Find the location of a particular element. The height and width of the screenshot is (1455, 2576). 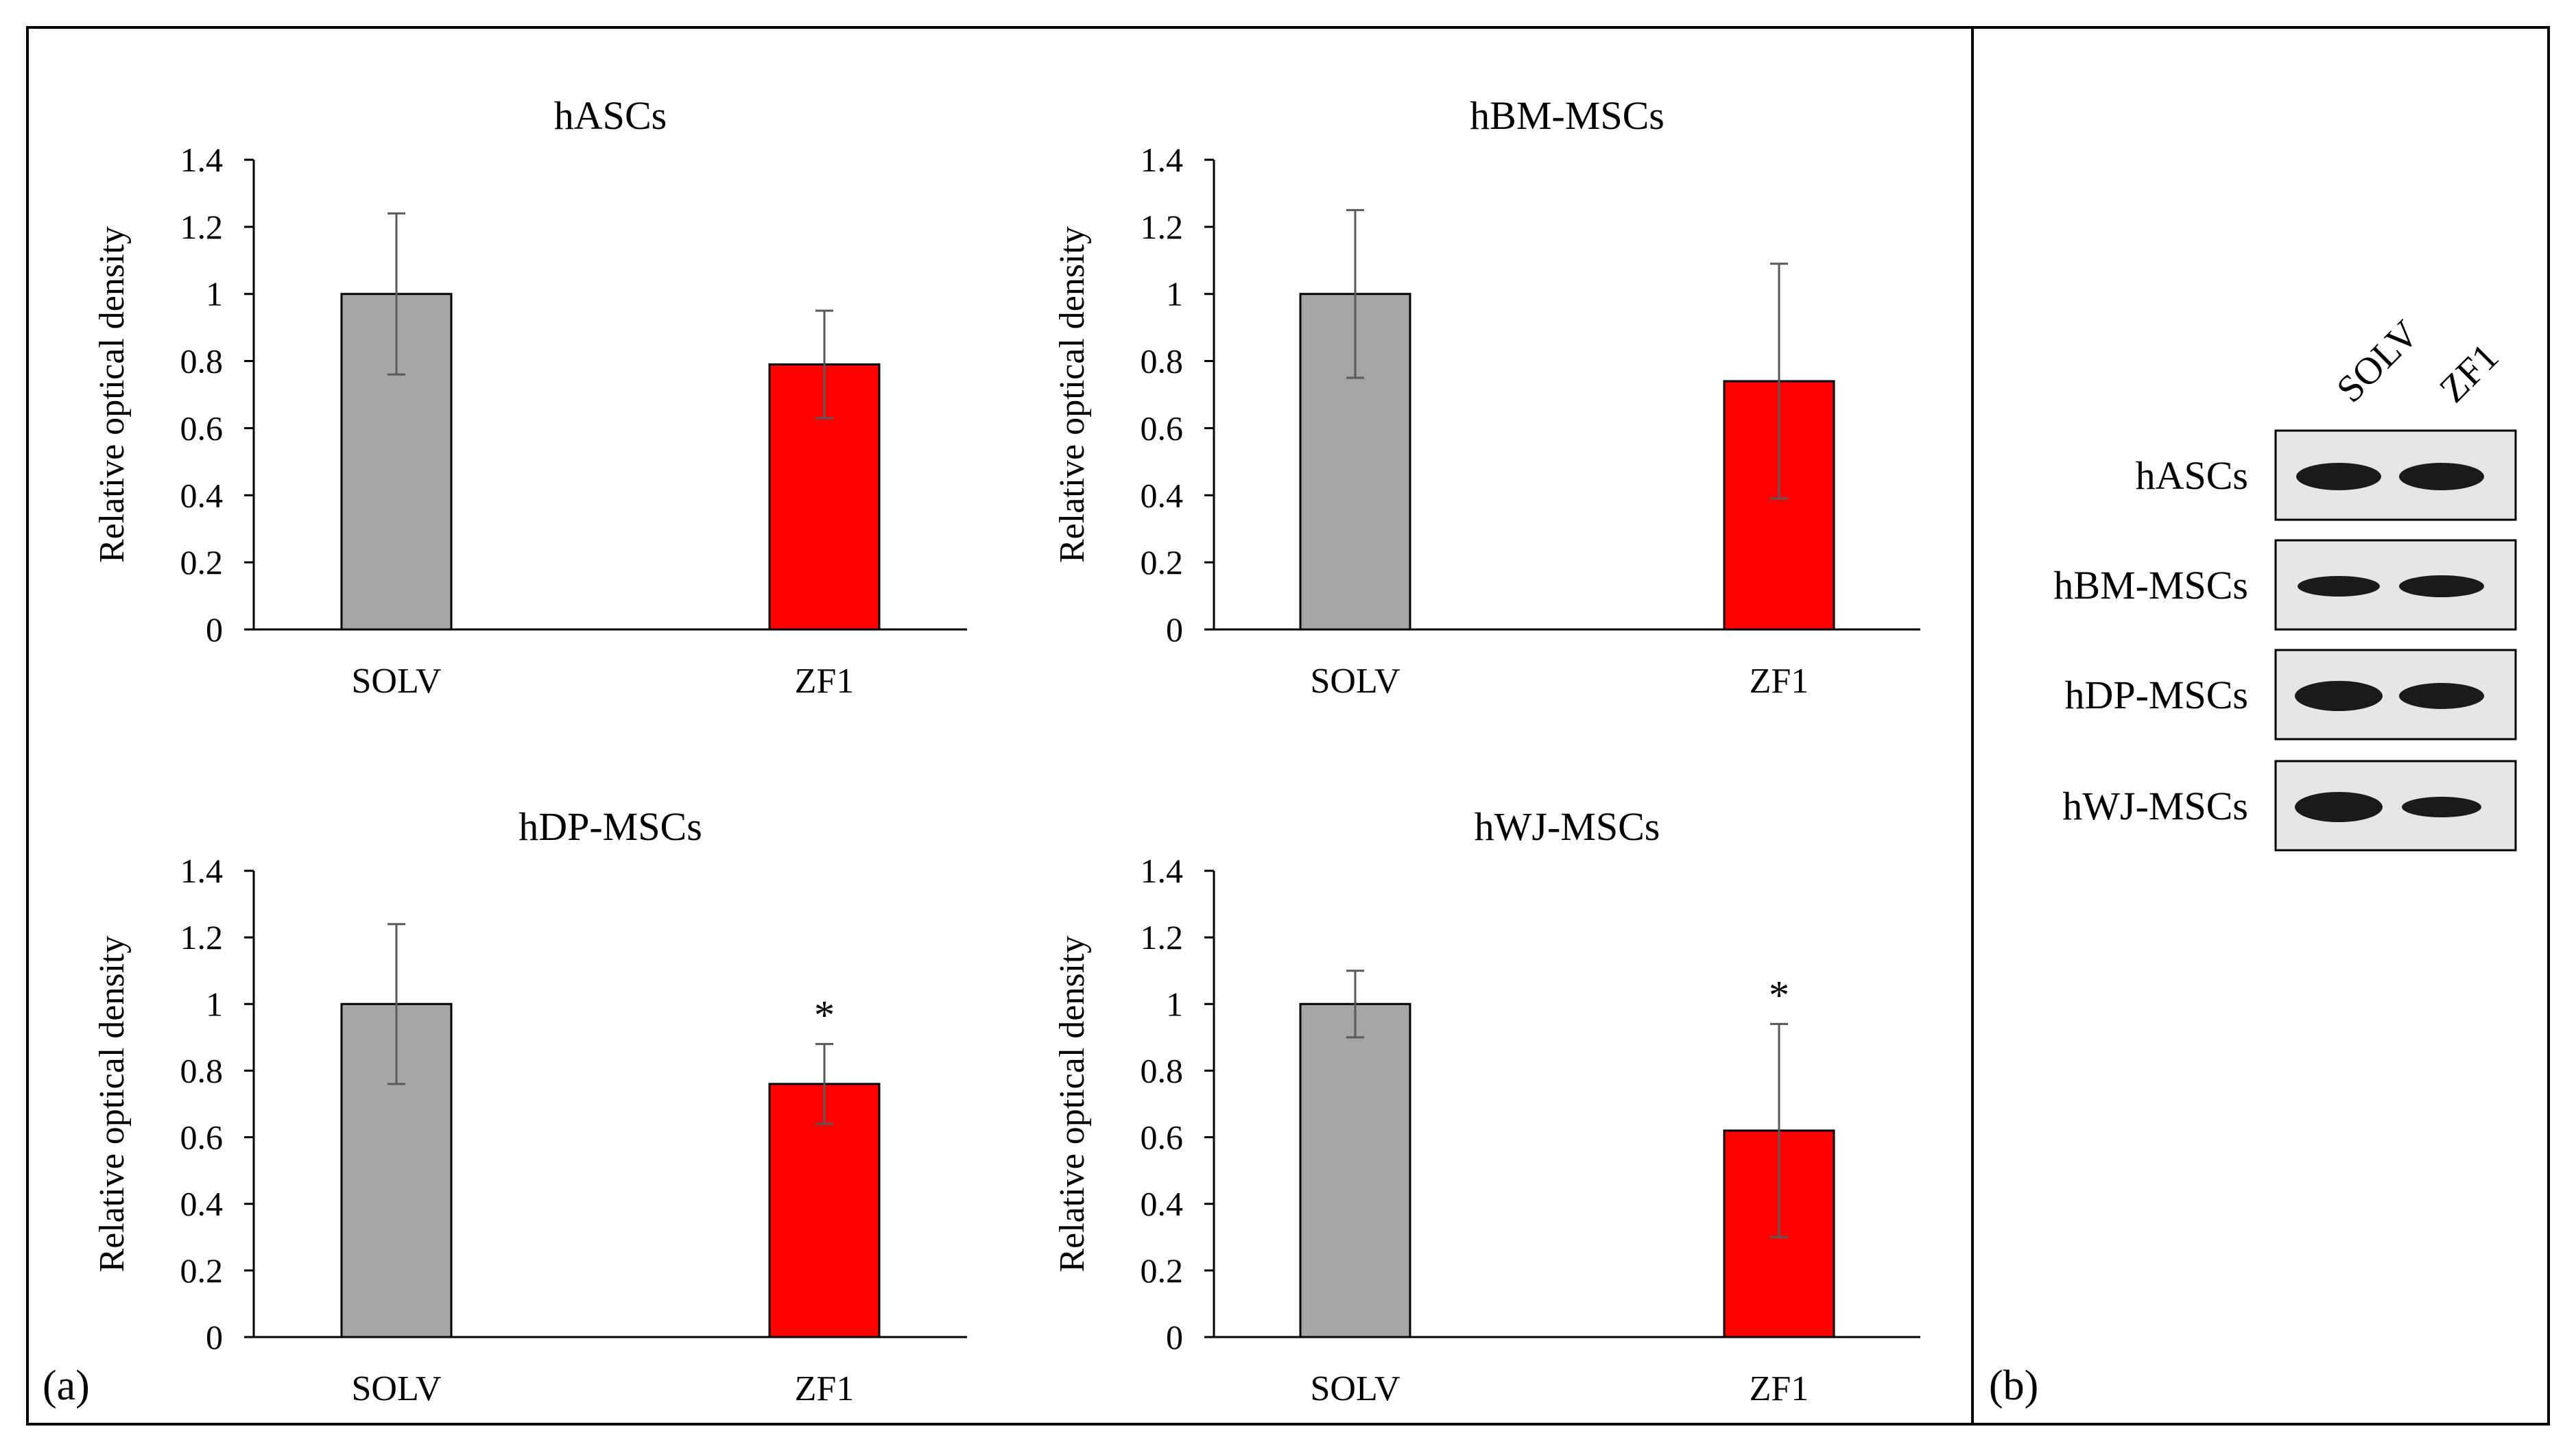

chart-title: hBM-MSCs is located at coordinates (1567, 115).